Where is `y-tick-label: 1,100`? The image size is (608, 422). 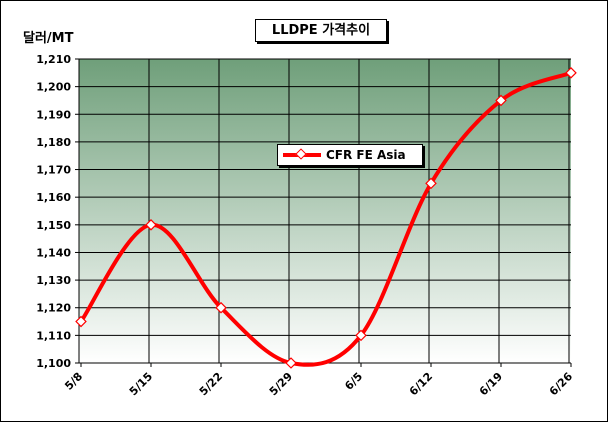 y-tick-label: 1,100 is located at coordinates (53, 363).